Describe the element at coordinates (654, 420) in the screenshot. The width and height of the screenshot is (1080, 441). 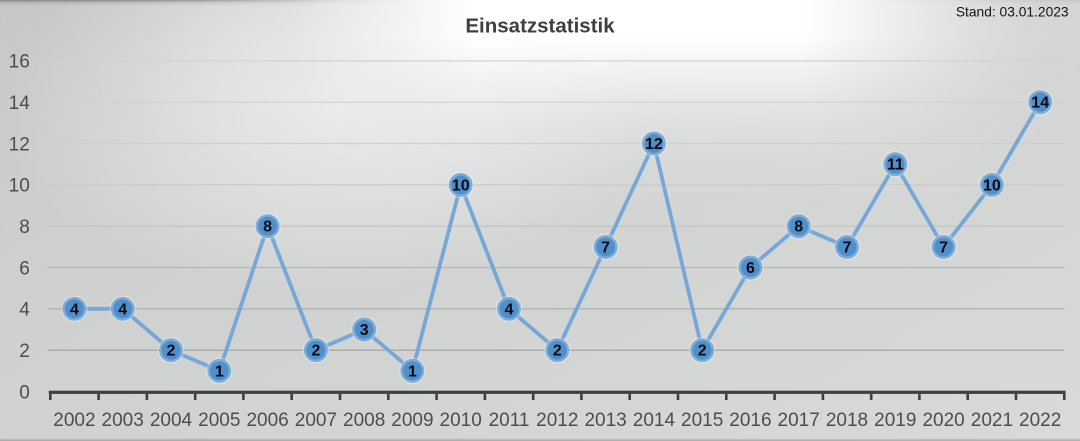
I see `svg-text: 2014` at that location.